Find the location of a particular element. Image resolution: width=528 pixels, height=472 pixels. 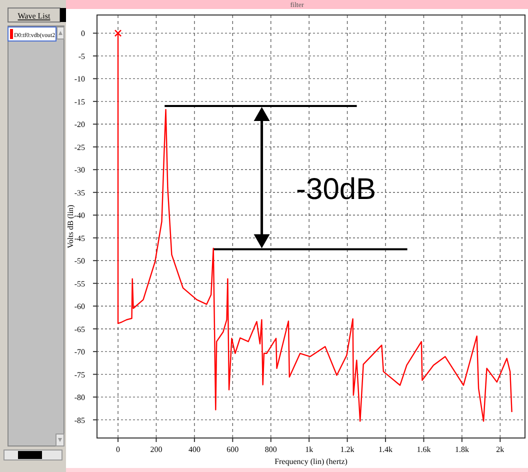

y-tick-label: -45 is located at coordinates (79, 238).